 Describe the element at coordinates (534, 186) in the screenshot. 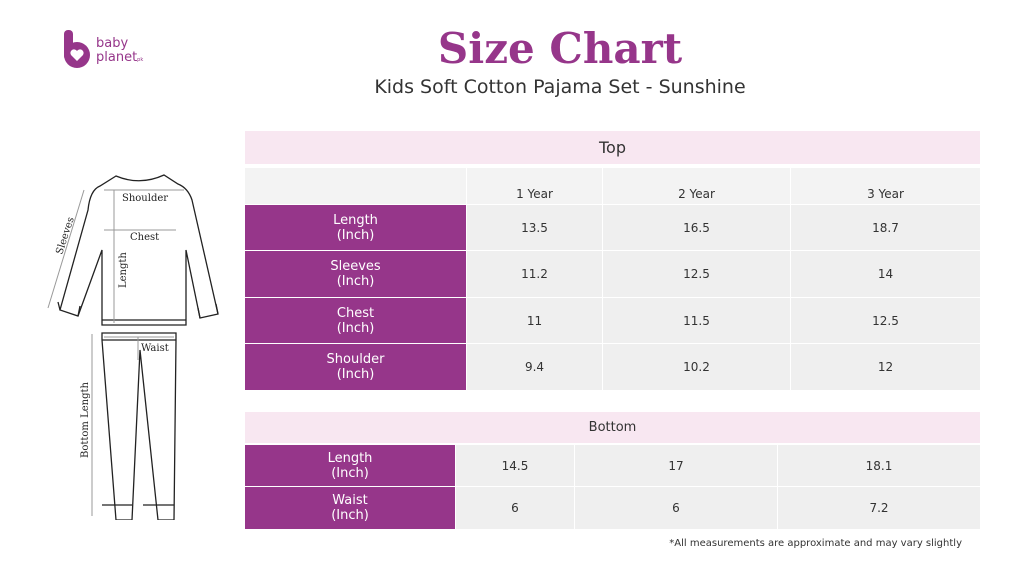

I see `column-header: 1 Year` at that location.